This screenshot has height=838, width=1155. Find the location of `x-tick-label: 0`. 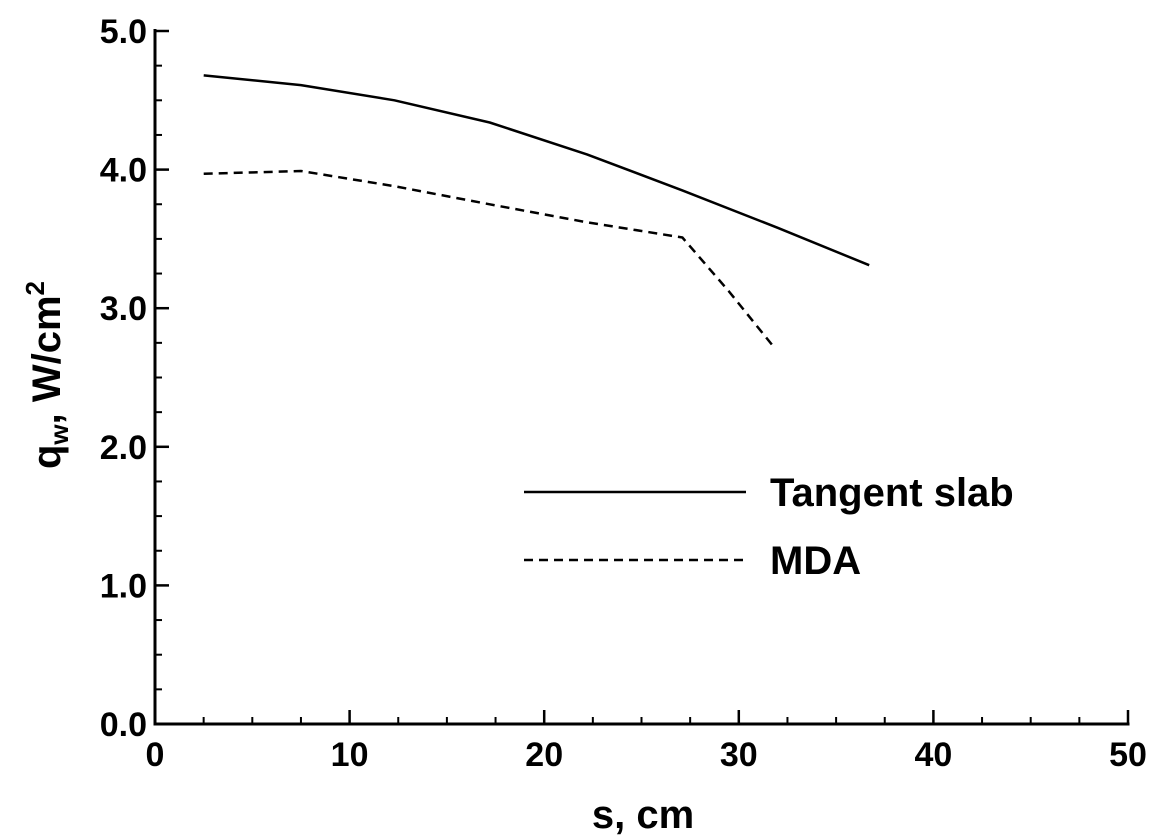

x-tick-label: 0 is located at coordinates (155, 755).